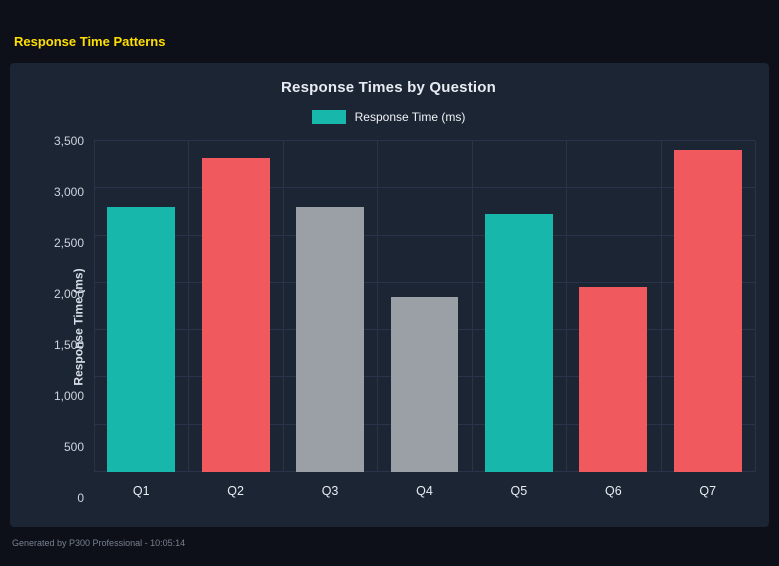 Image resolution: width=779 pixels, height=566 pixels. I want to click on x-tick-label: Q5, so click(519, 491).